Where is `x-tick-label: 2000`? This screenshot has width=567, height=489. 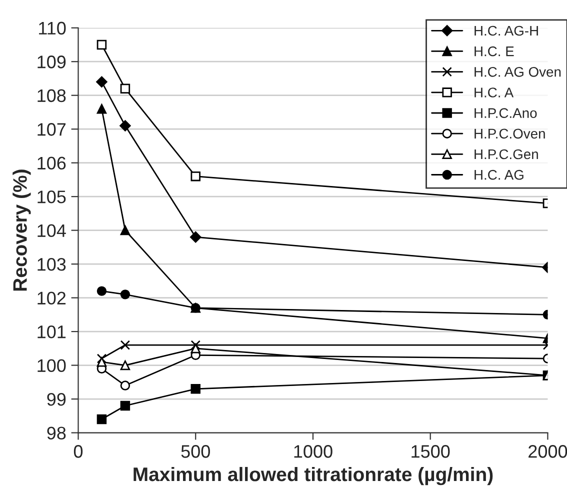
x-tick-label: 2000 is located at coordinates (547, 451).